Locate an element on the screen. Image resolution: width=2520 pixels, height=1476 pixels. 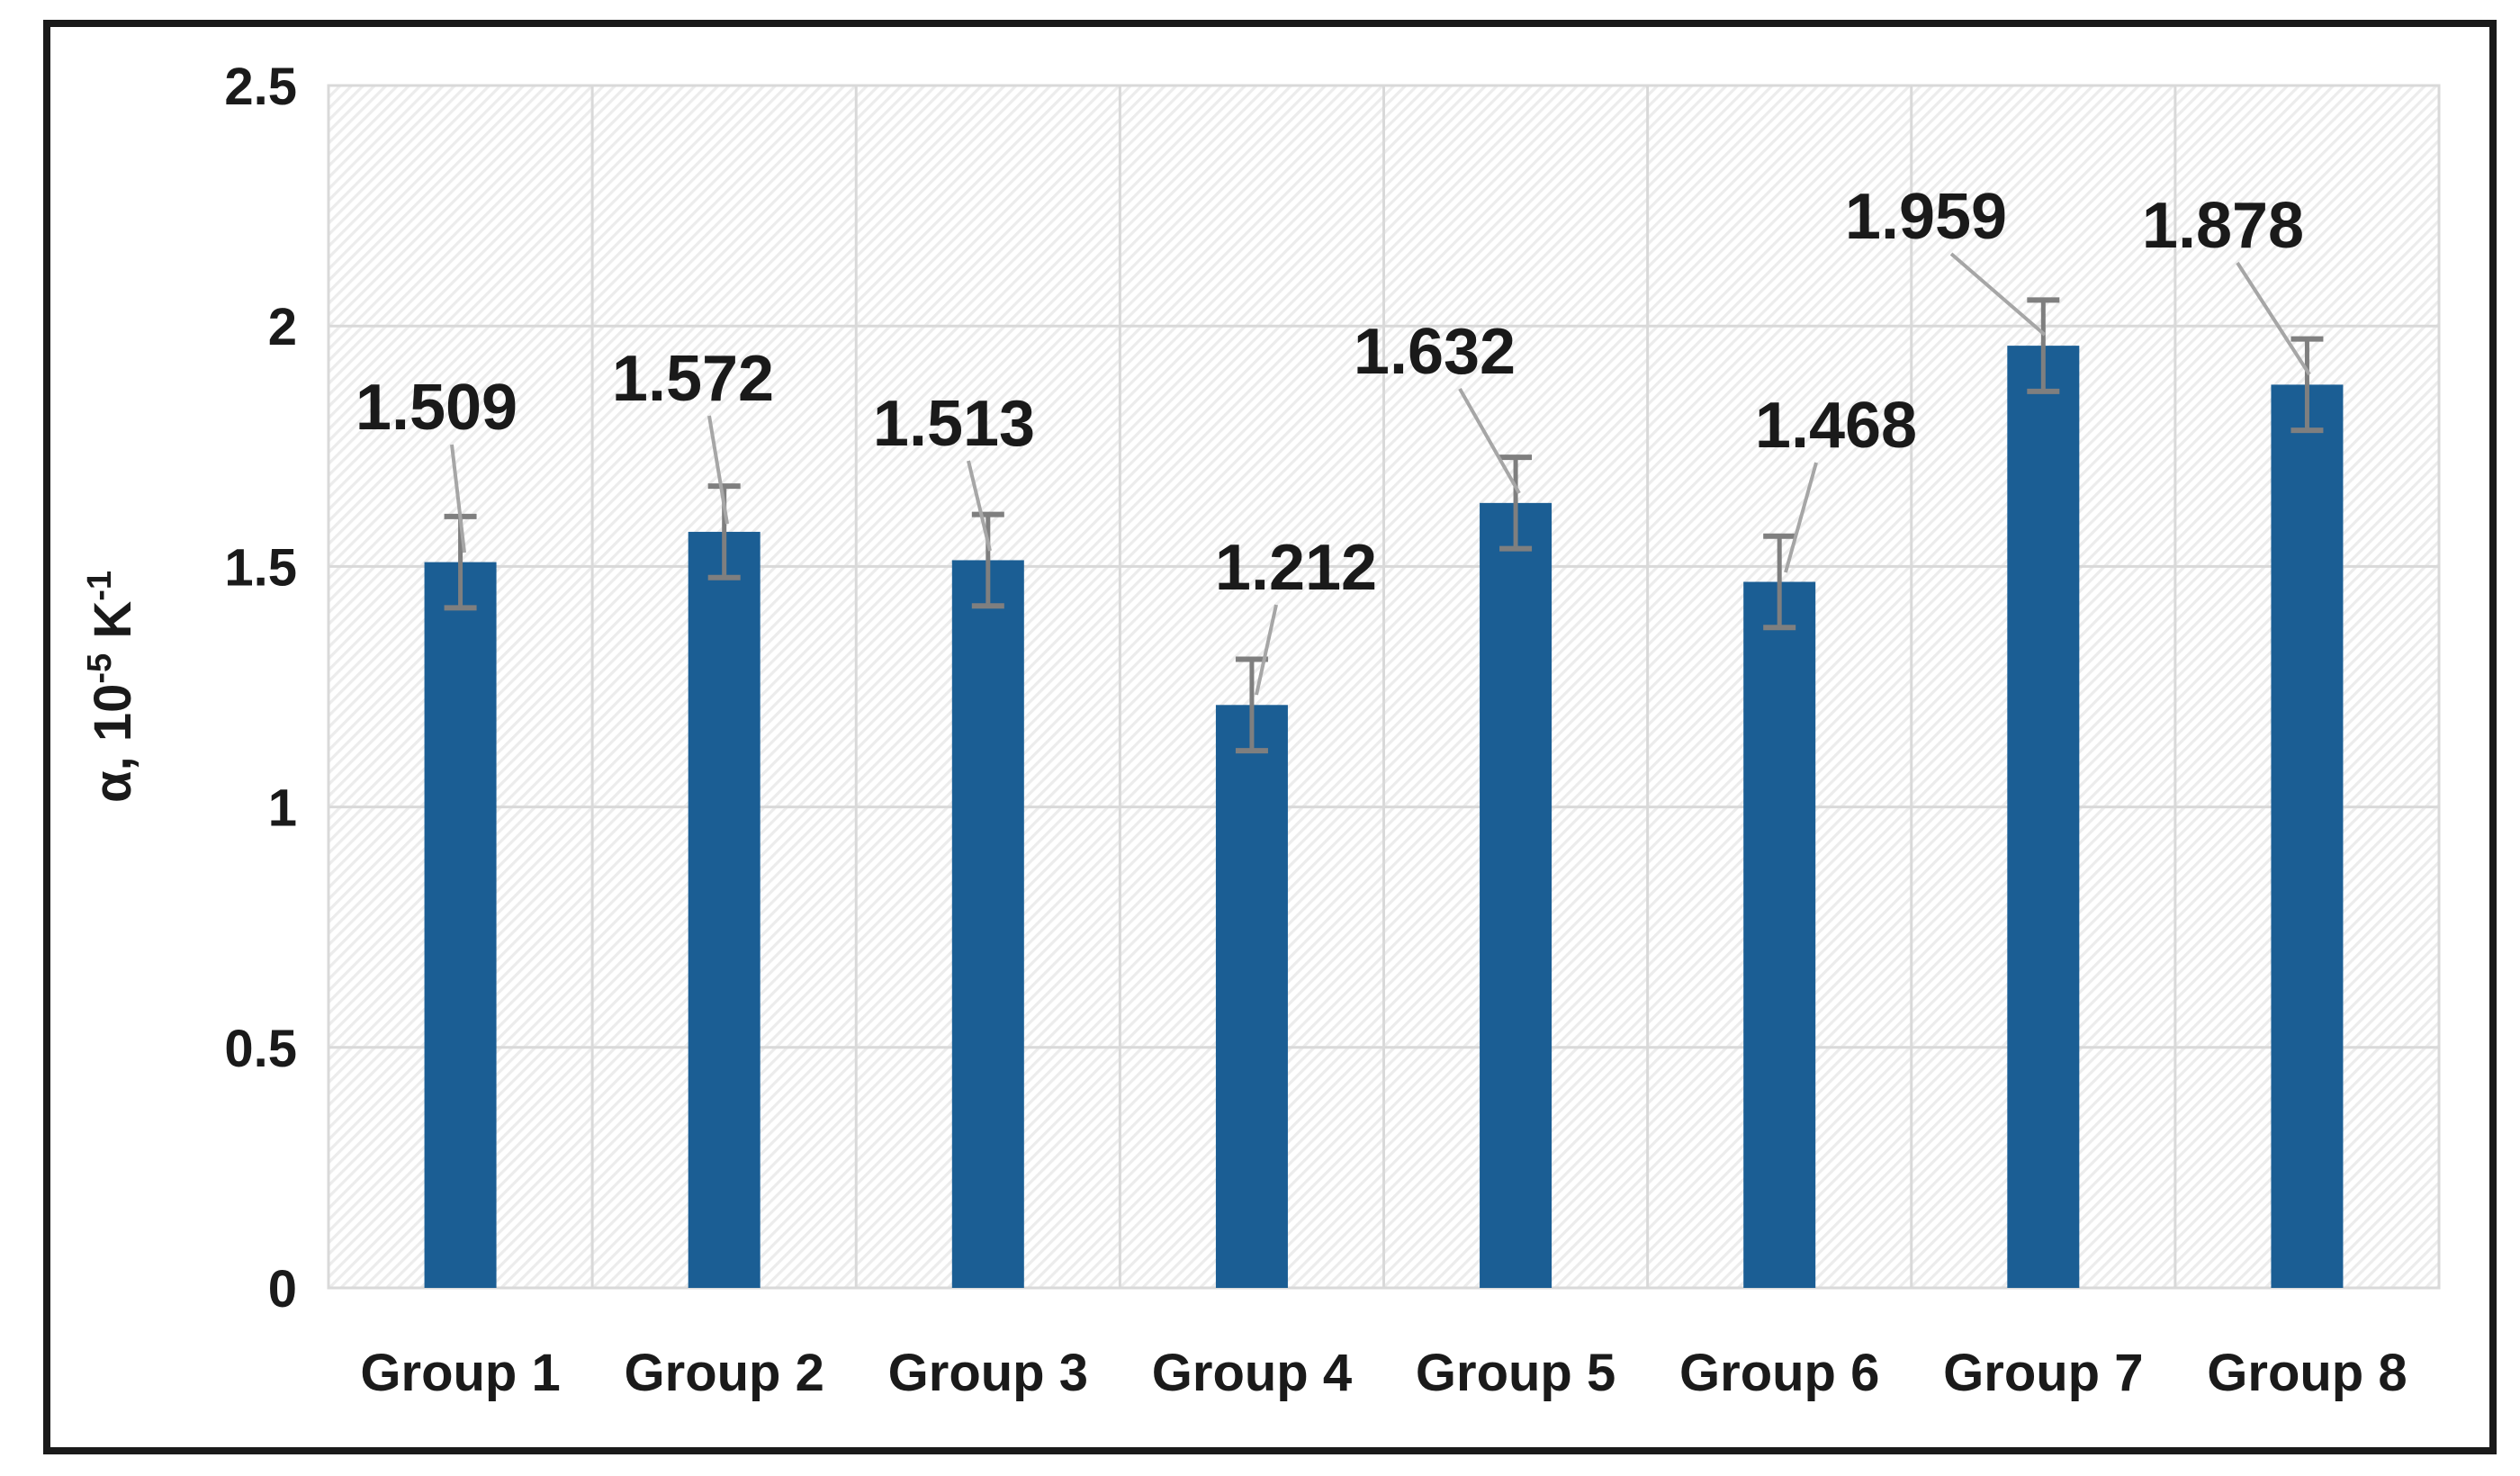
y-tick-label: 0.5 is located at coordinates (260, 1049).